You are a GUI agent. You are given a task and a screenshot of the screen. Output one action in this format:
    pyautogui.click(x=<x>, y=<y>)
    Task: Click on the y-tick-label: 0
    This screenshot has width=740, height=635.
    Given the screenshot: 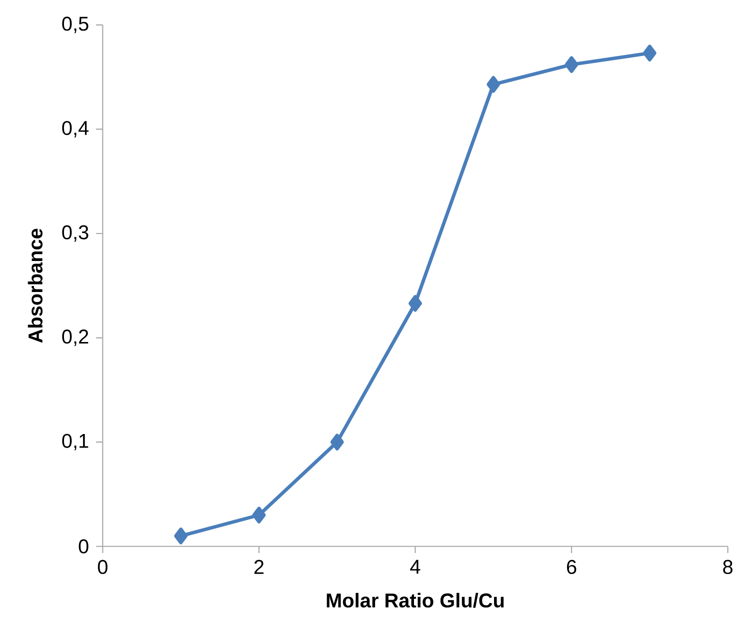 What is the action you would take?
    pyautogui.click(x=83, y=546)
    